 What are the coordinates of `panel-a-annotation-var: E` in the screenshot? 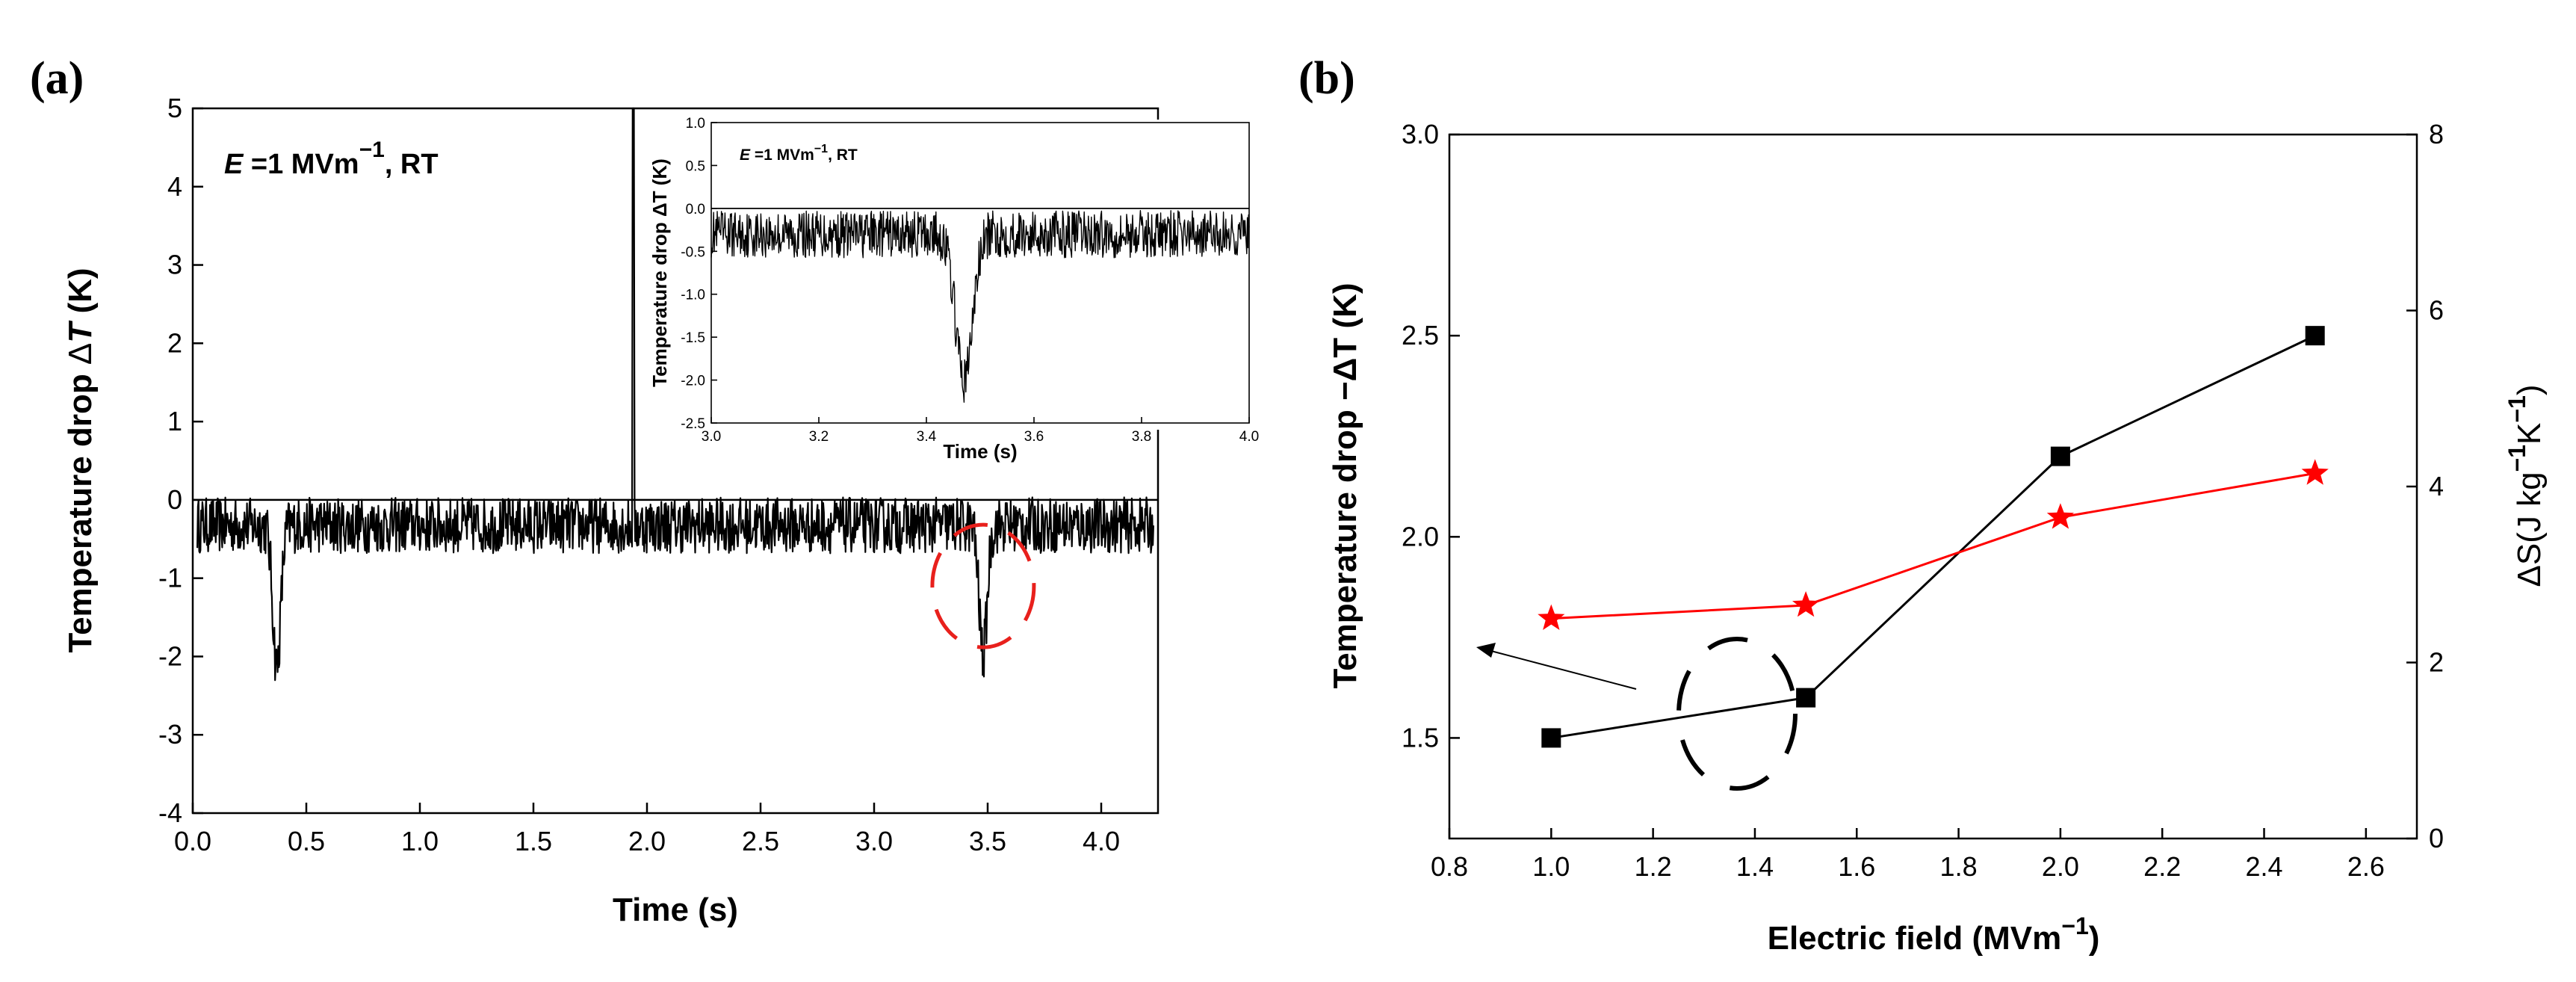 It's located at (234, 164).